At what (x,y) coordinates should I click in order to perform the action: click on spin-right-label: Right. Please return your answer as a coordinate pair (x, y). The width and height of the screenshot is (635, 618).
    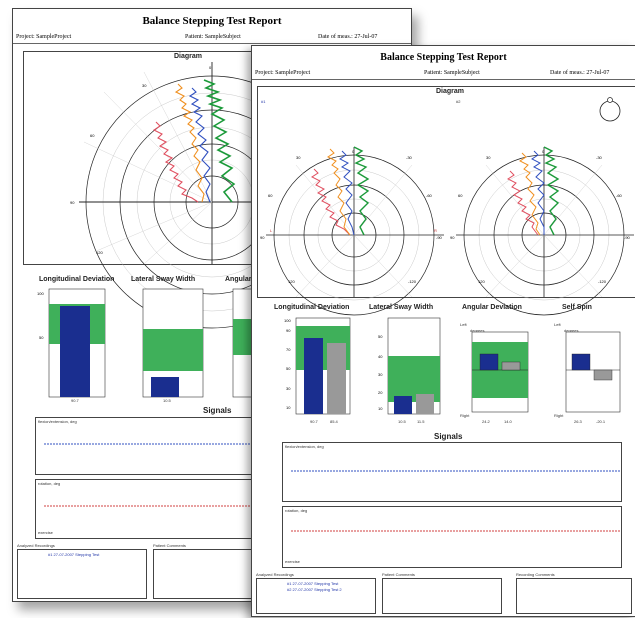
    Looking at the image, I should click on (559, 415).